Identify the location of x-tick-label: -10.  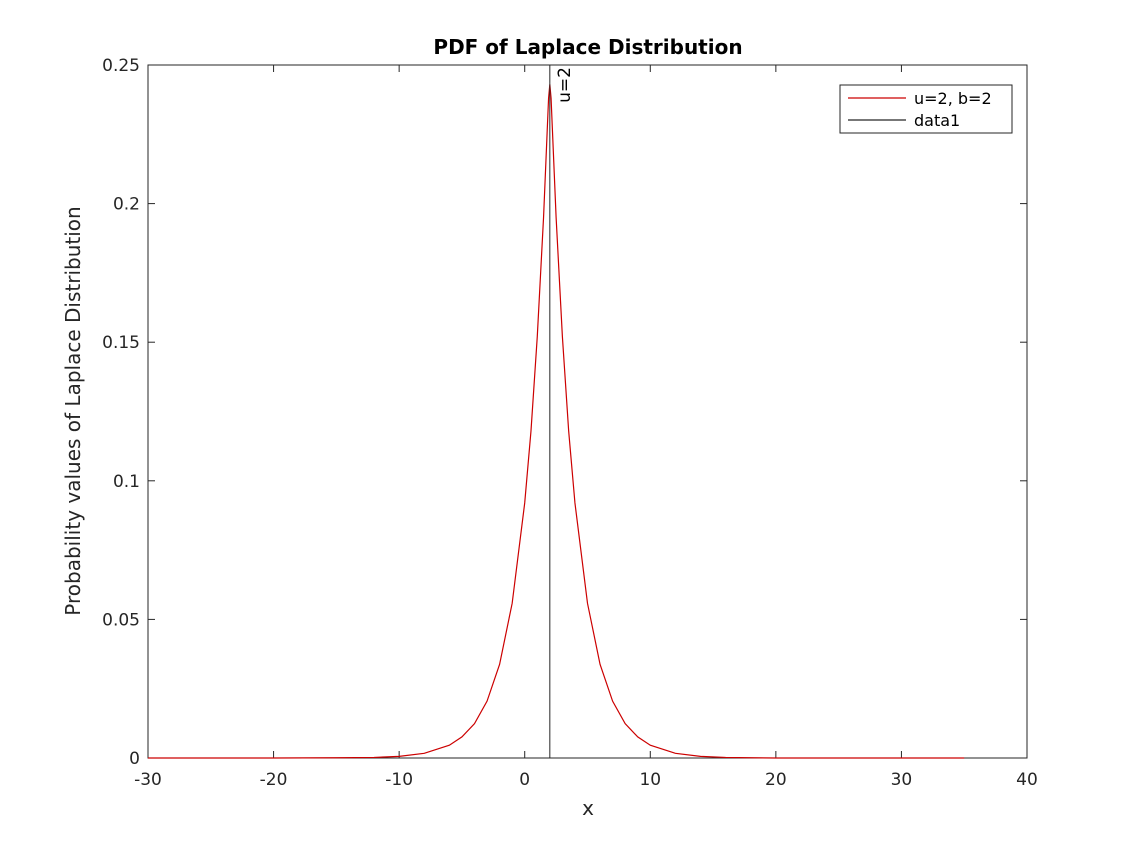
(399, 780).